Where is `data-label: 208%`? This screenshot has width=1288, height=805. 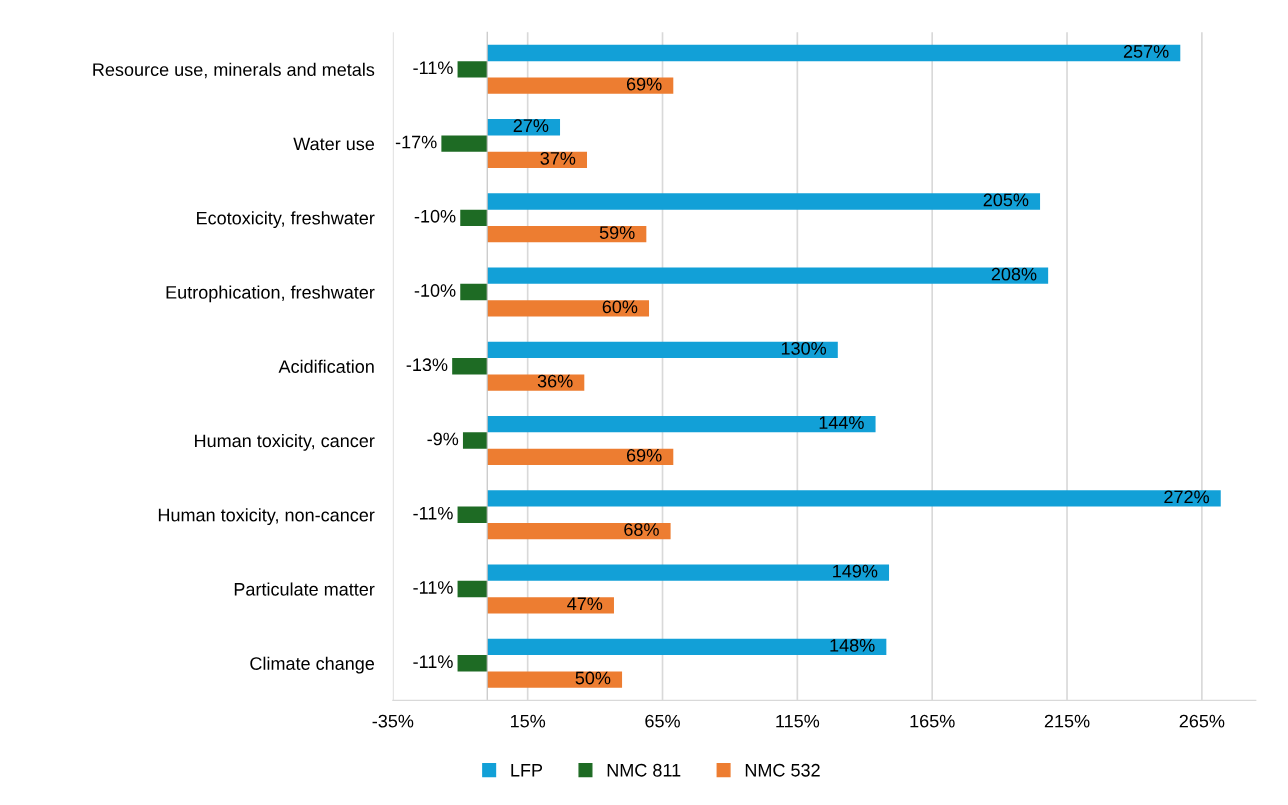 data-label: 208% is located at coordinates (1014, 274).